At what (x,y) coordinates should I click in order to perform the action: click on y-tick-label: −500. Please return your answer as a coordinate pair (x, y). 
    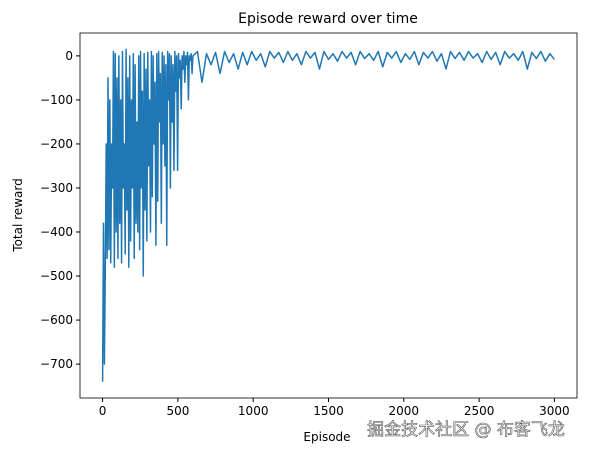
    Looking at the image, I should click on (56, 276).